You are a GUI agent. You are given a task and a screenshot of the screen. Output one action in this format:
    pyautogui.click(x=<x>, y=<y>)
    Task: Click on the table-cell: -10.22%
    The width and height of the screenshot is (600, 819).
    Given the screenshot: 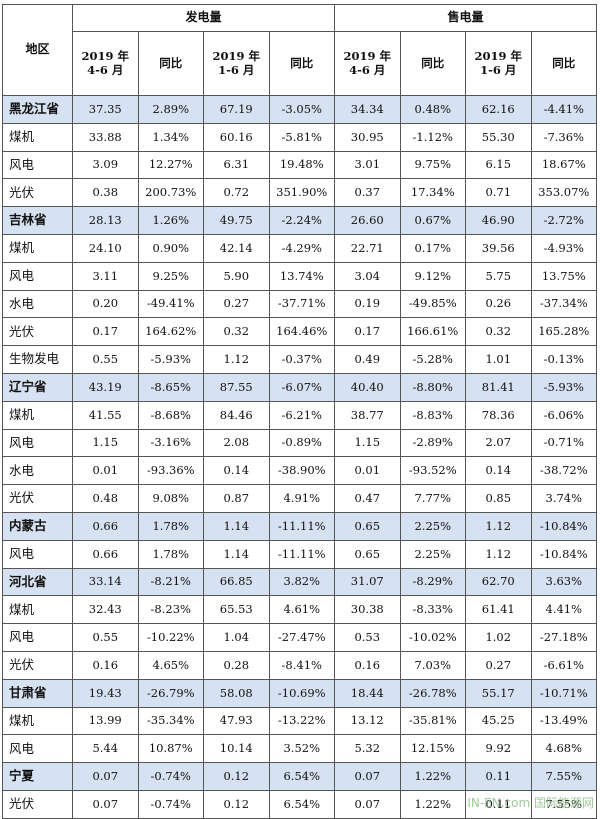 What is the action you would take?
    pyautogui.click(x=170, y=637)
    